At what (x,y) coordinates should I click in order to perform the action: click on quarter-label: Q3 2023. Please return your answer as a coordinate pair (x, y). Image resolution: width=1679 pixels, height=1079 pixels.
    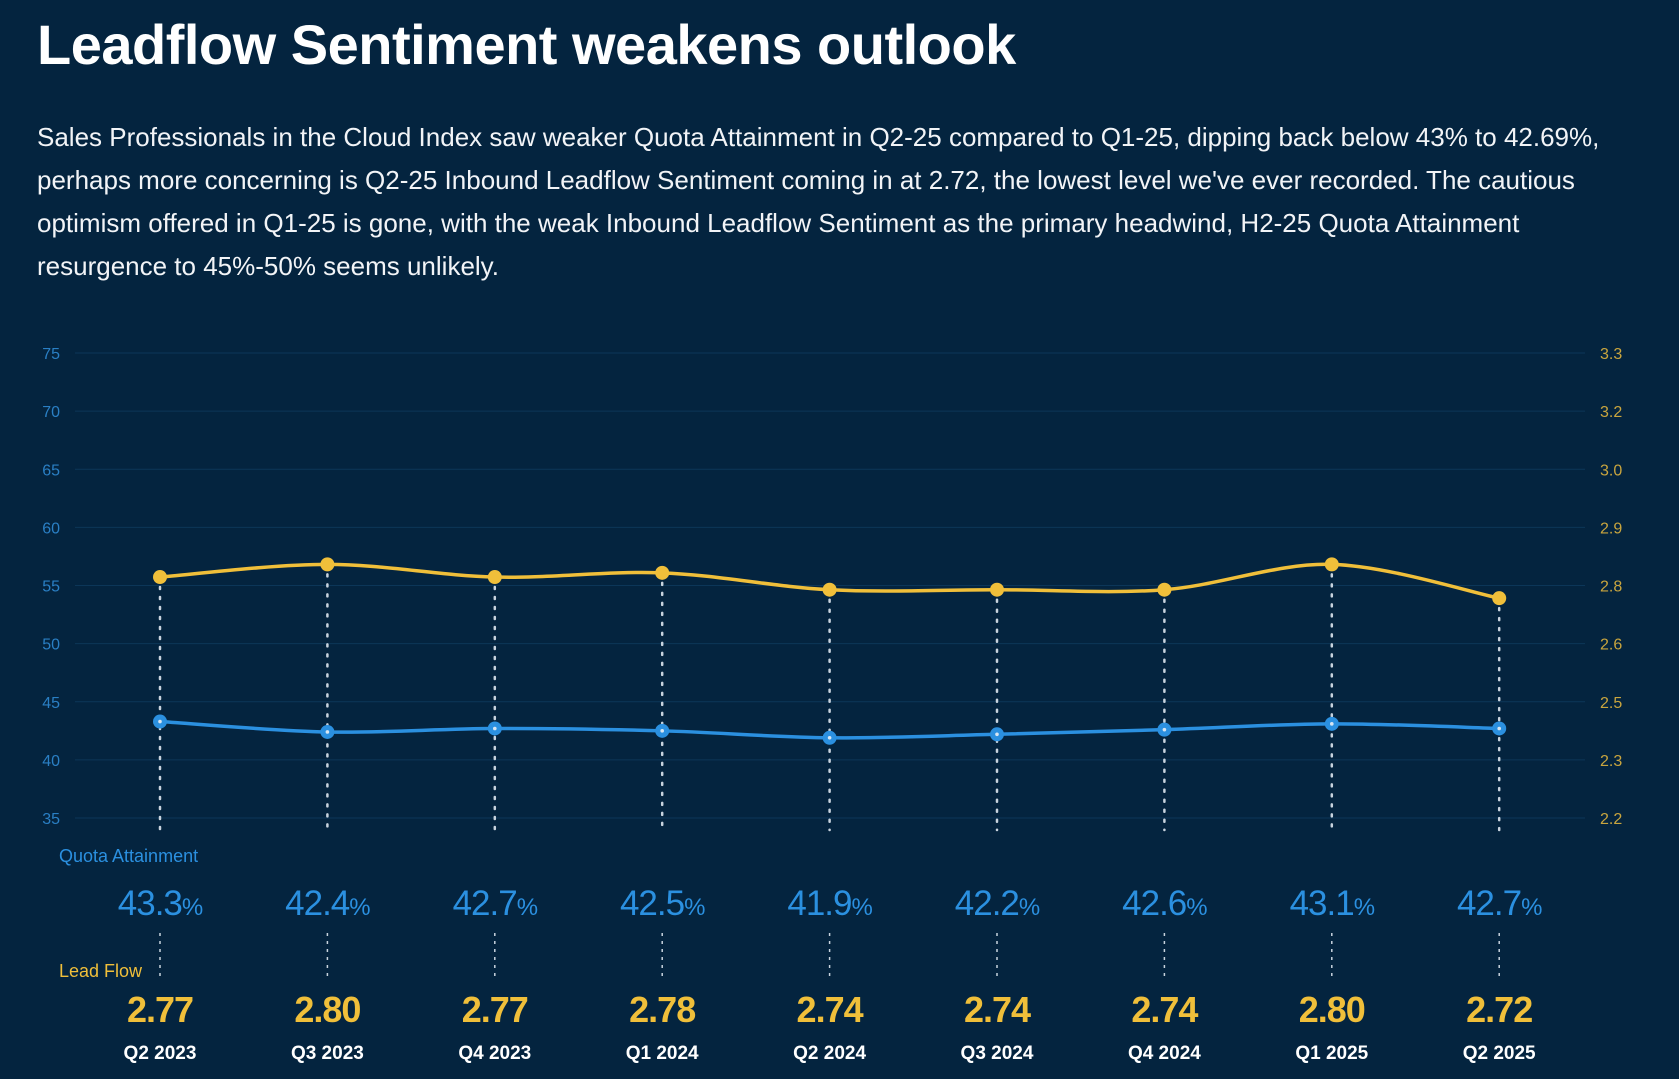
    Looking at the image, I should click on (327, 1053).